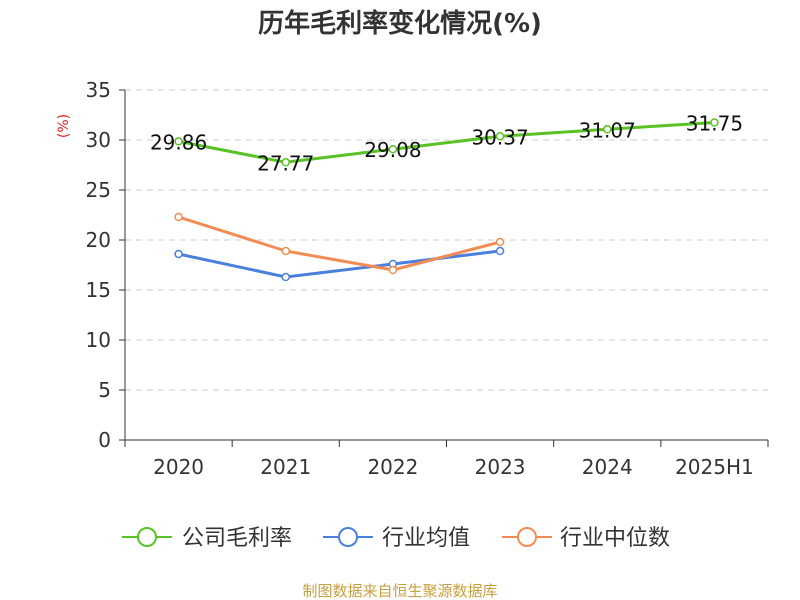  I want to click on y-axis-label: (%), so click(64, 126).